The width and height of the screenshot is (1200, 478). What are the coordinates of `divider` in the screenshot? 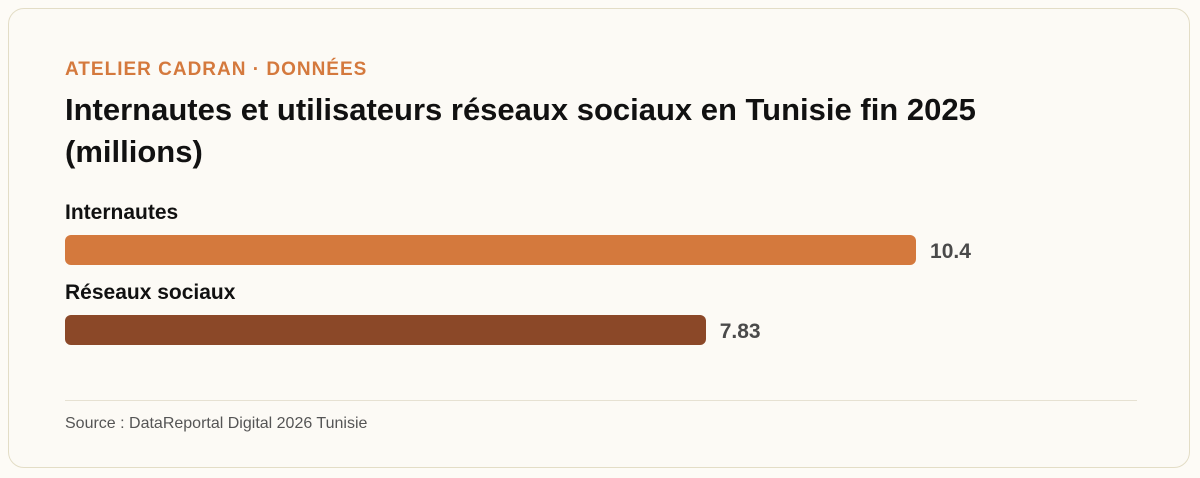 It's located at (601, 400).